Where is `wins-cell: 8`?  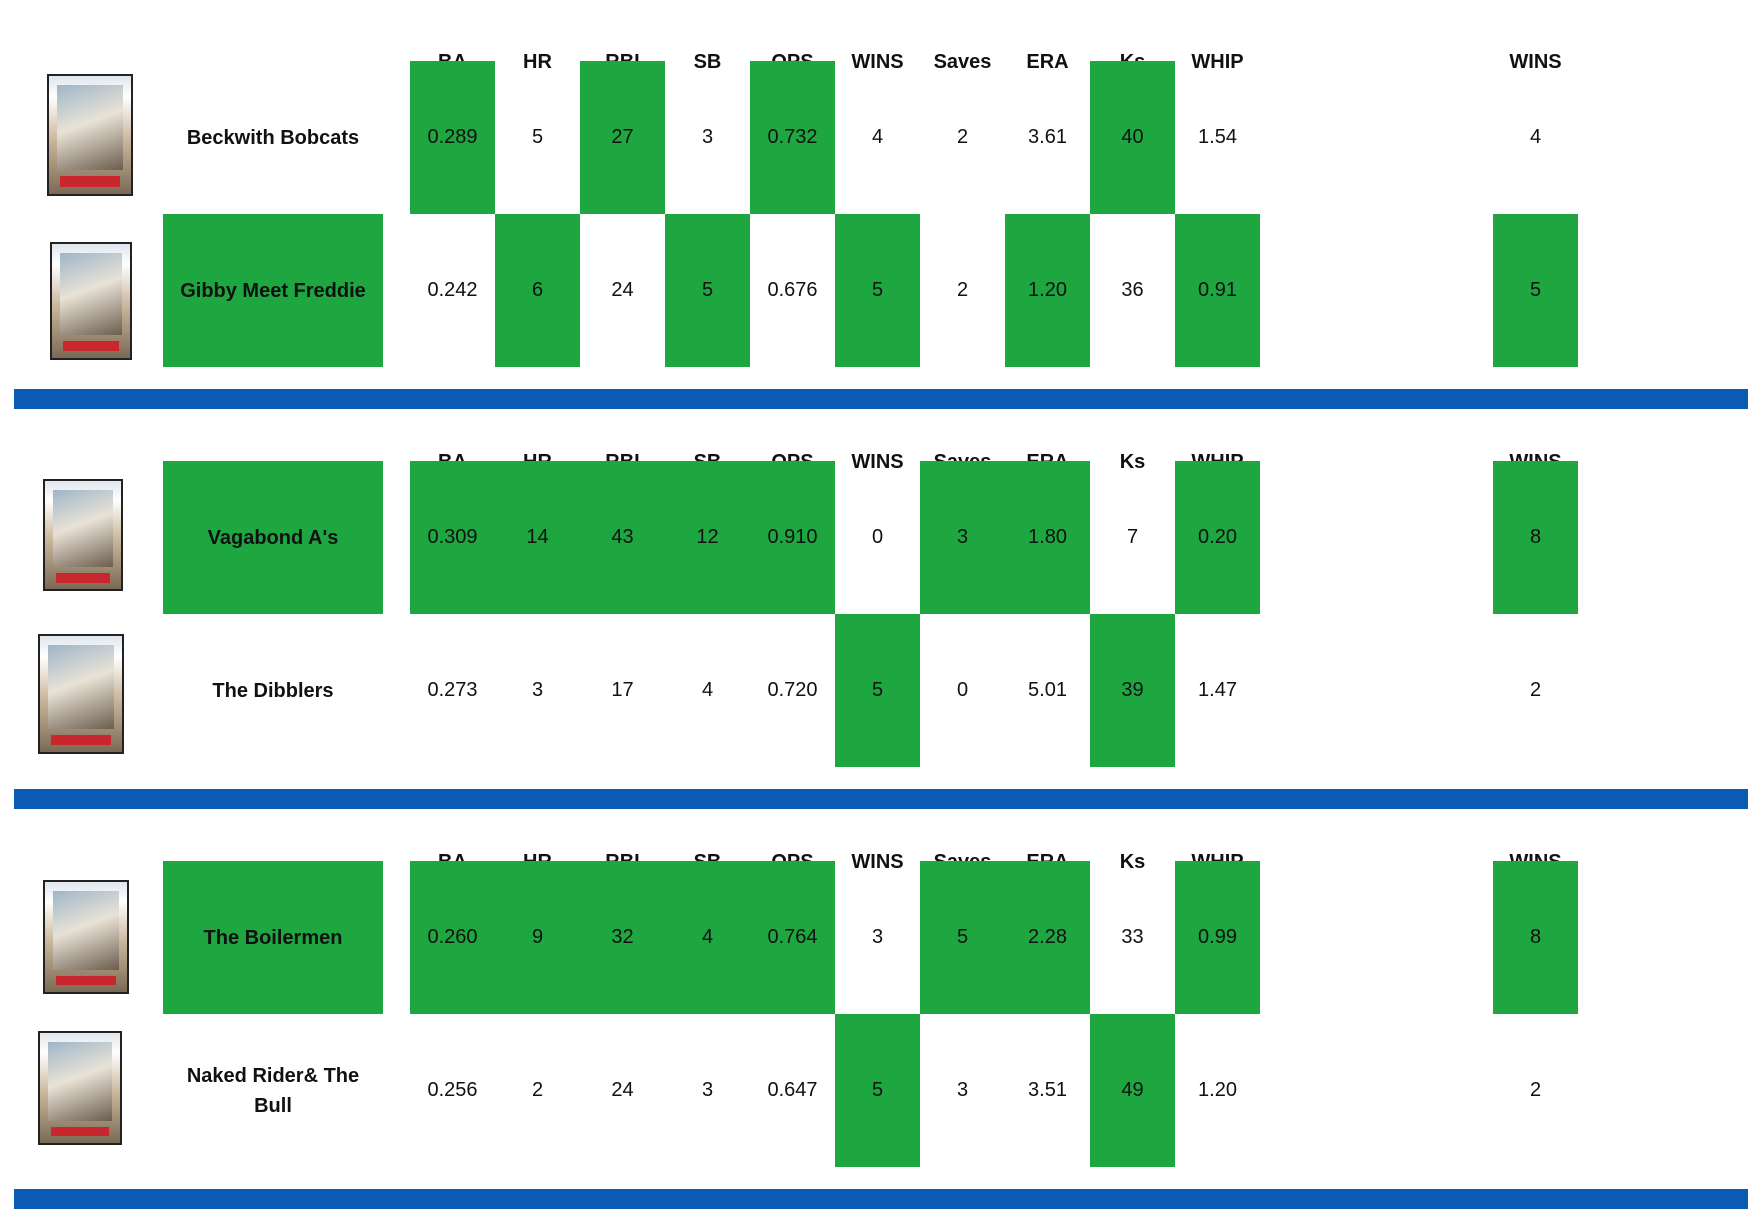
wins-cell: 8 is located at coordinates (1535, 537).